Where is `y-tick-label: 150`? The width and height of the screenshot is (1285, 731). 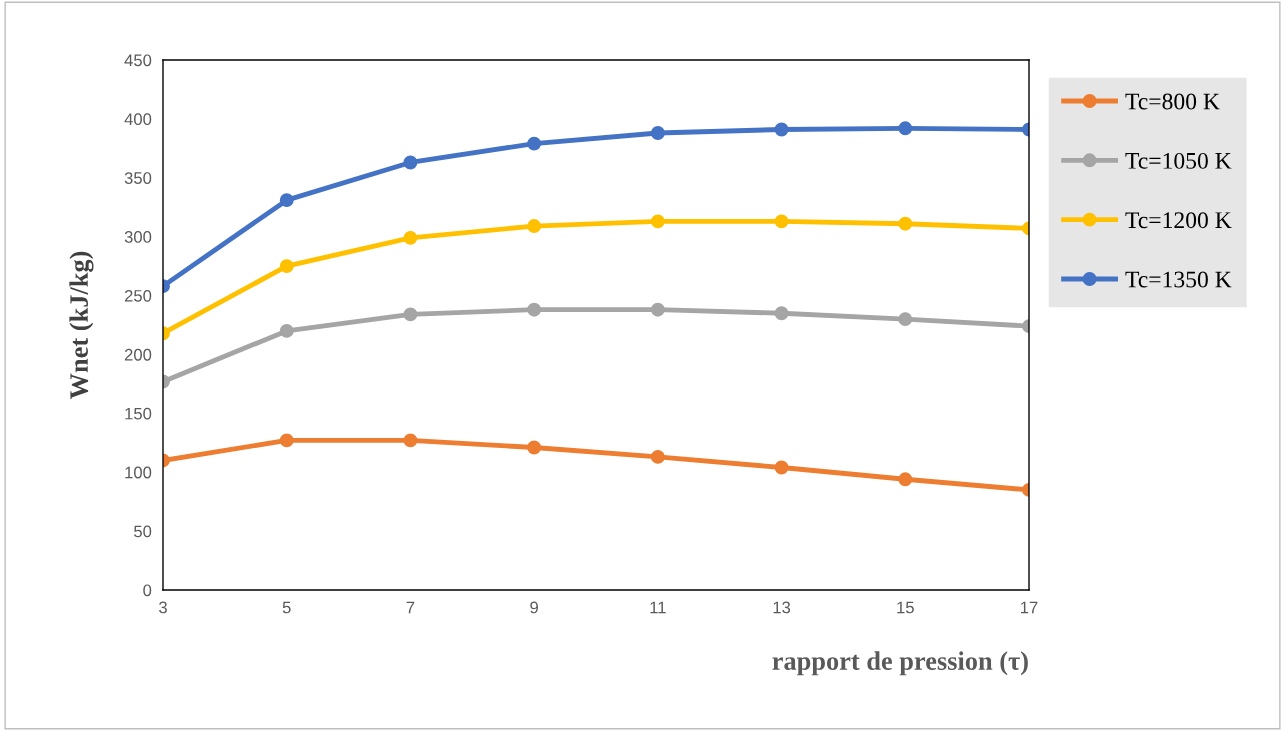
y-tick-label: 150 is located at coordinates (138, 413).